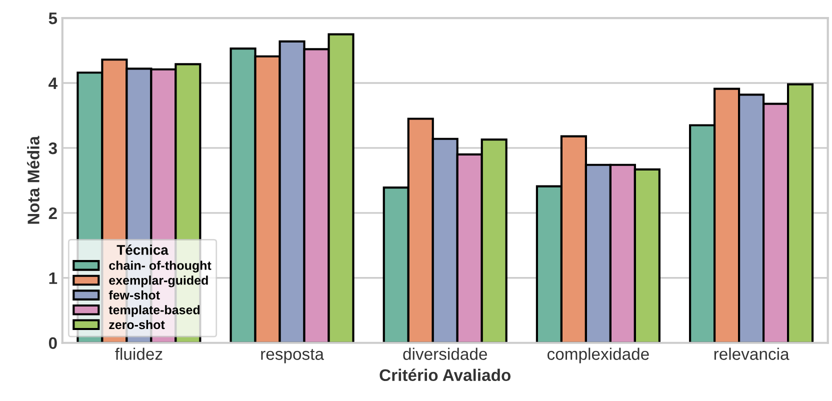 This screenshot has height=401, width=832. What do you see at coordinates (158, 282) in the screenshot?
I see `legend-label: exemplar-guided` at bounding box center [158, 282].